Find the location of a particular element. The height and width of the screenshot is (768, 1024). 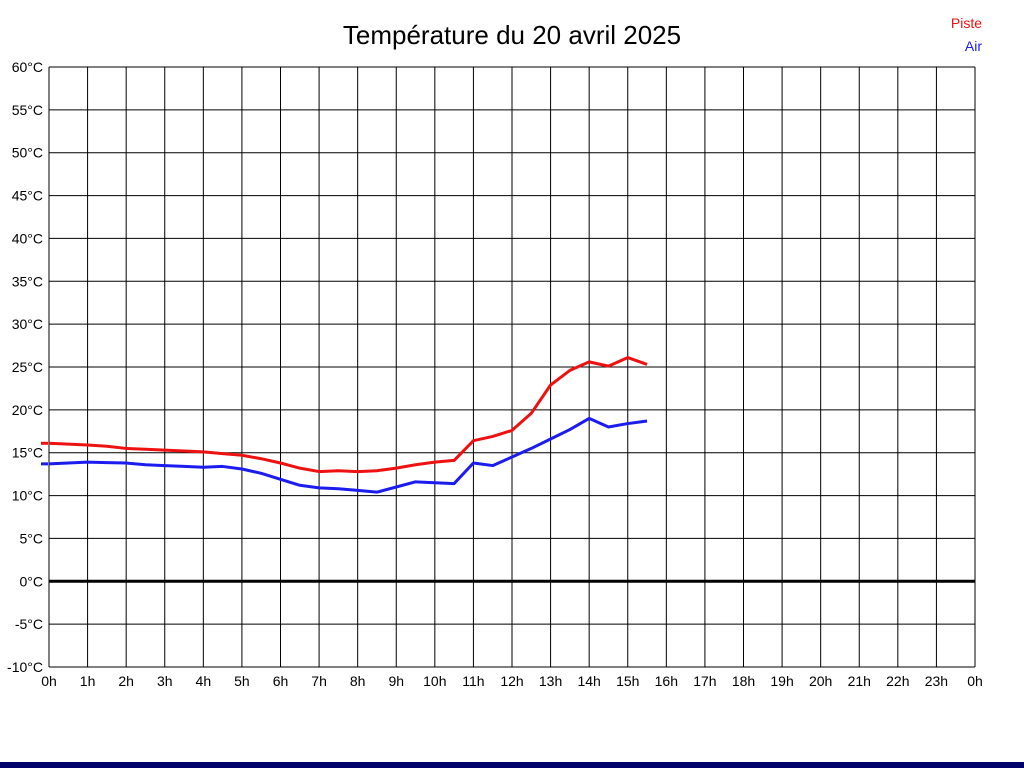

svg-text: 19h is located at coordinates (781, 681).